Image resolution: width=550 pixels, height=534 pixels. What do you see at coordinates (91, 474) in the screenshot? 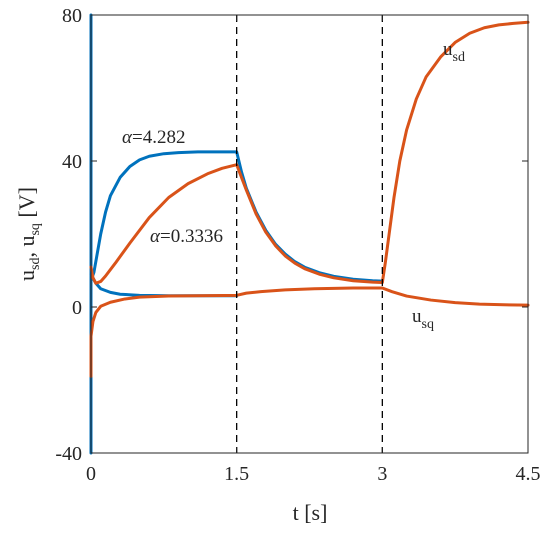
I see `x-tick-label: 0` at bounding box center [91, 474].